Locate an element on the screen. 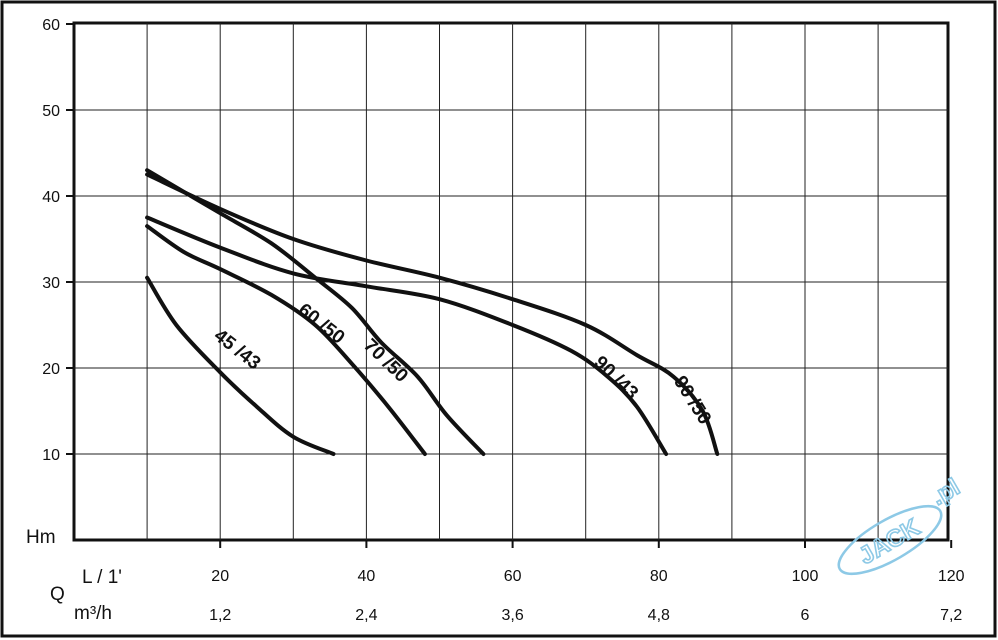 The width and height of the screenshot is (998, 640). y-tick-label: 30 is located at coordinates (51, 283).